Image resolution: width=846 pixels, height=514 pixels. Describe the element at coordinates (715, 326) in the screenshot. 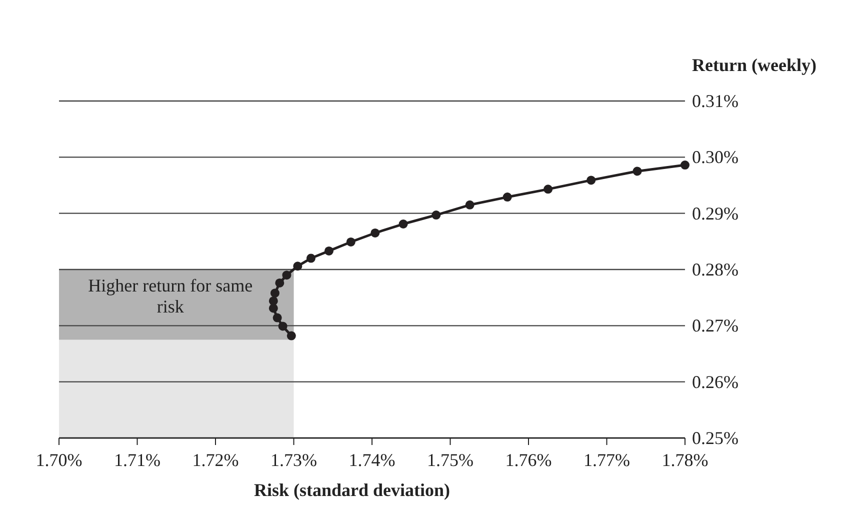

I see `y-tick-label: 0.27%` at that location.